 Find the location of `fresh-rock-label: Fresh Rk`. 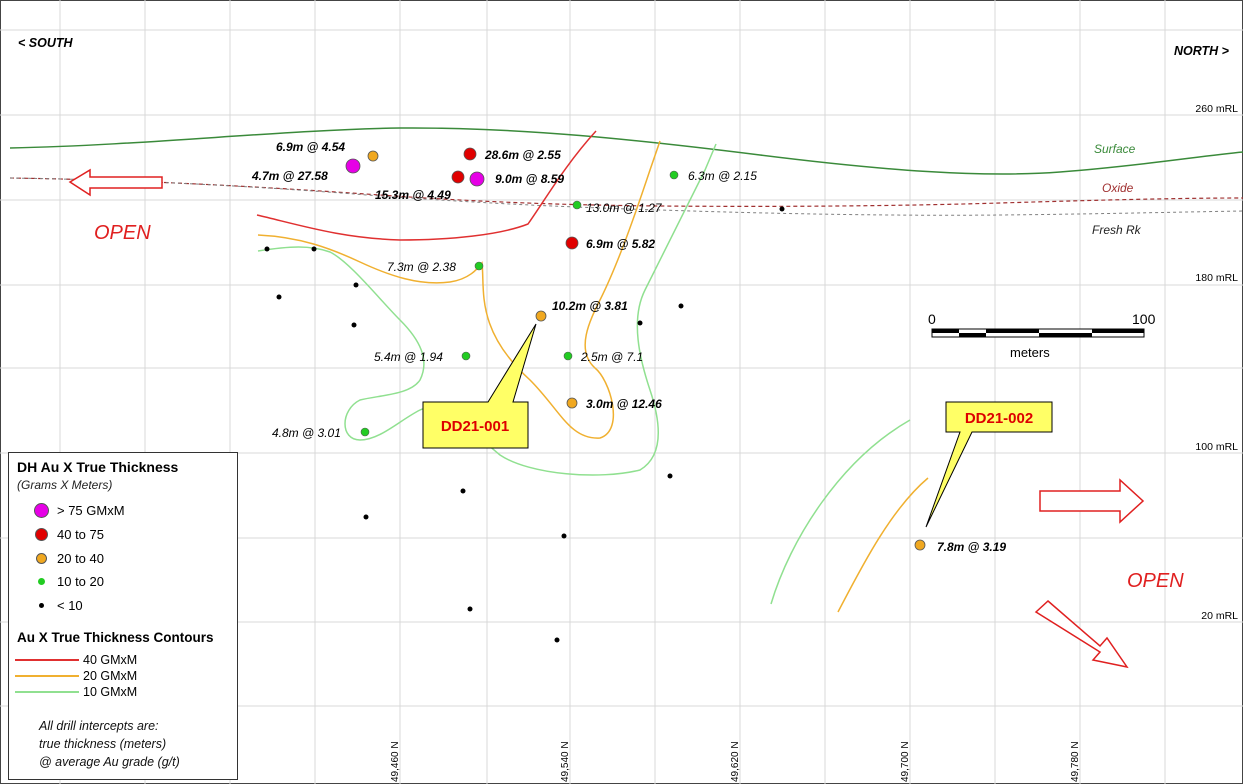

fresh-rock-label: Fresh Rk is located at coordinates (1117, 230).